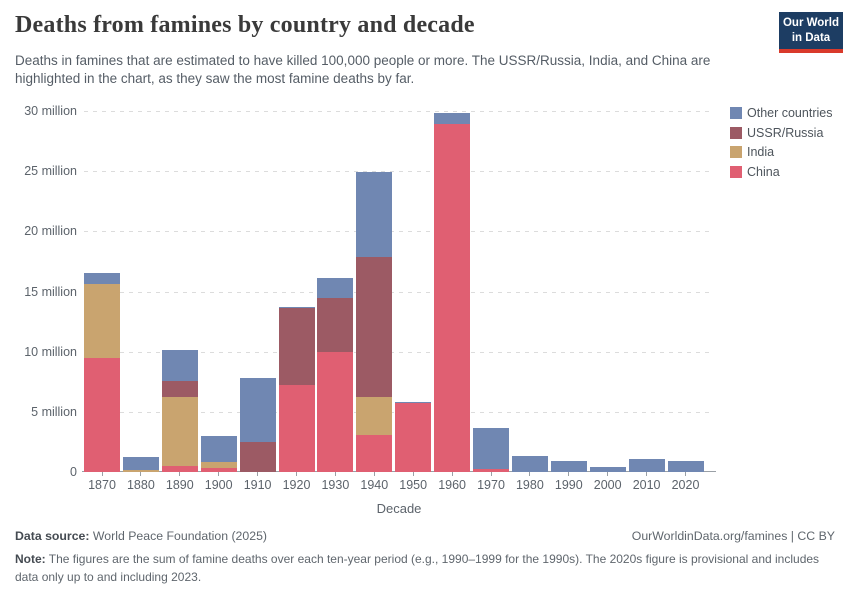  I want to click on legend-swatch-ussr-russia, so click(736, 132).